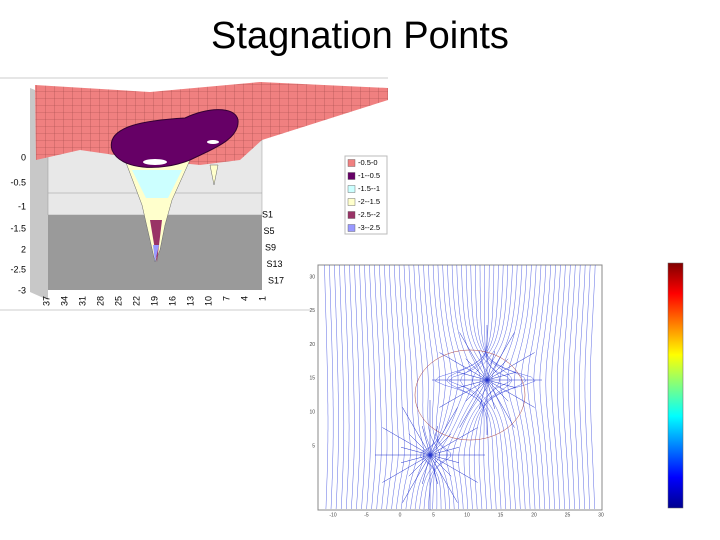 This screenshot has width=720, height=540. Describe the element at coordinates (369, 201) in the screenshot. I see `legend-label: -2--1.5` at that location.